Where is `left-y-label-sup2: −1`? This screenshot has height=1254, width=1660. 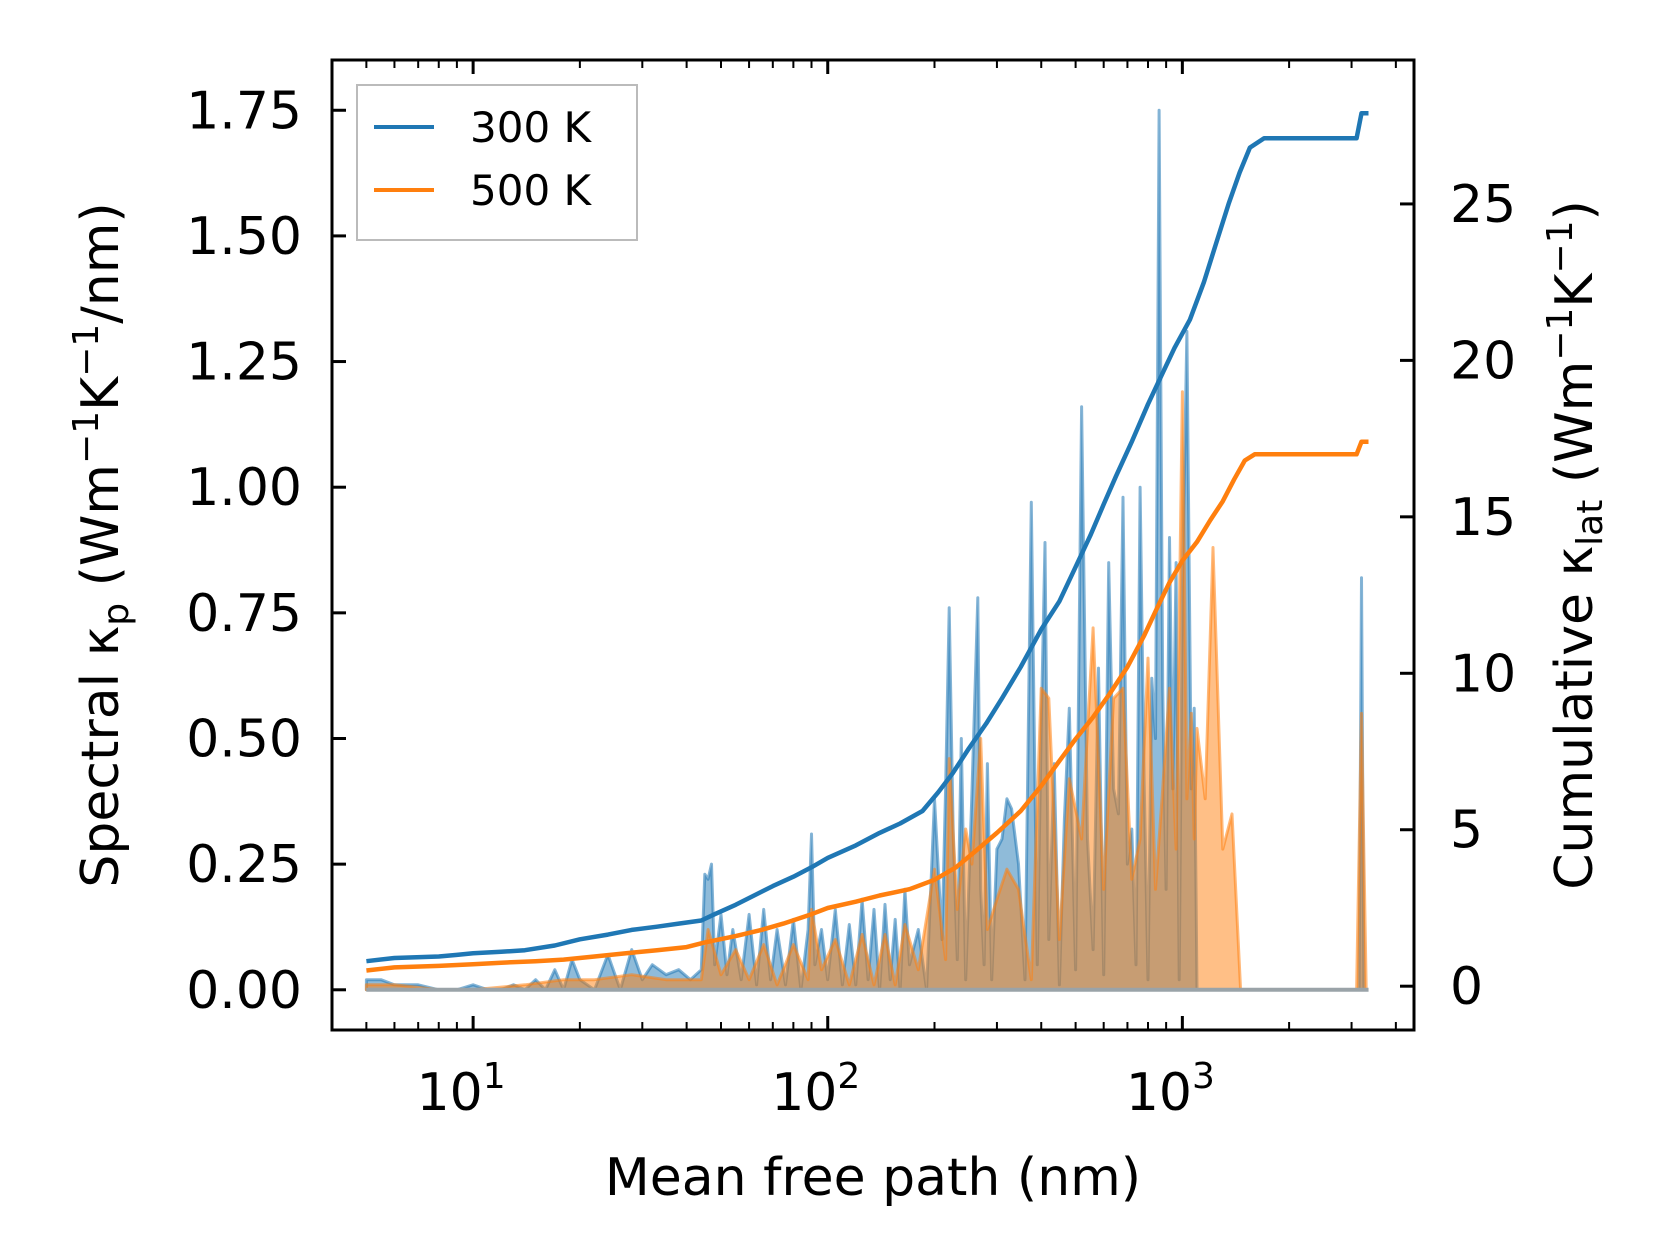
left-y-label-sup2: −1 is located at coordinates (86, 350).